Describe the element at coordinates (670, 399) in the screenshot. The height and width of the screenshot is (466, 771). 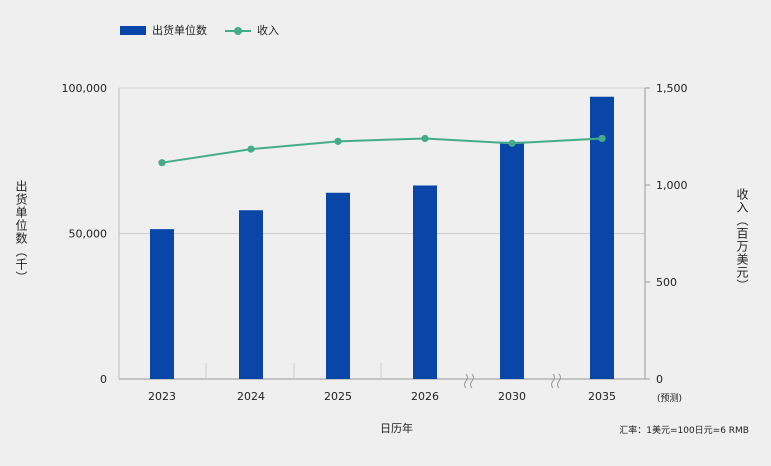
I see `forecast-note: (预测)` at that location.